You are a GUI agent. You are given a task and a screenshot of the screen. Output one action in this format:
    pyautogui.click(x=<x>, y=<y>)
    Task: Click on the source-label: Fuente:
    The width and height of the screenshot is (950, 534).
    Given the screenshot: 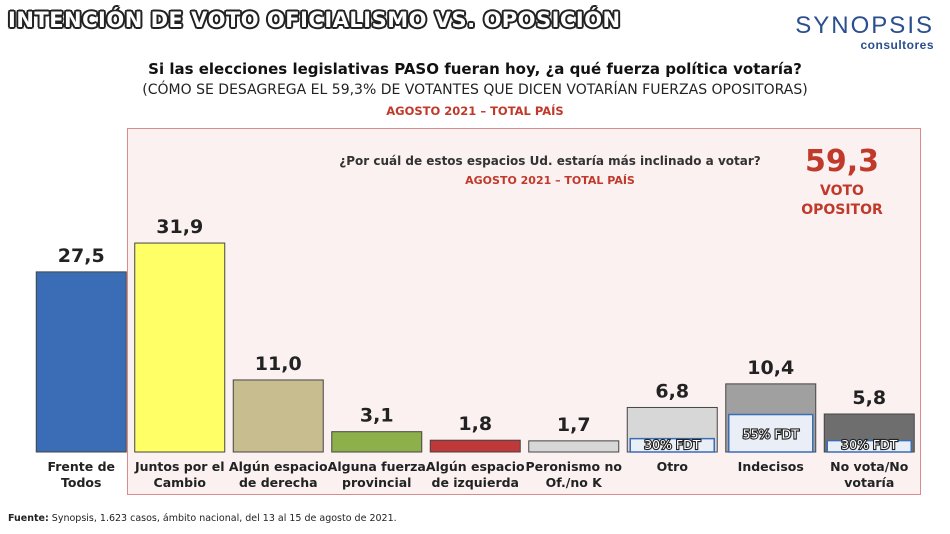 What is the action you would take?
    pyautogui.click(x=28, y=518)
    